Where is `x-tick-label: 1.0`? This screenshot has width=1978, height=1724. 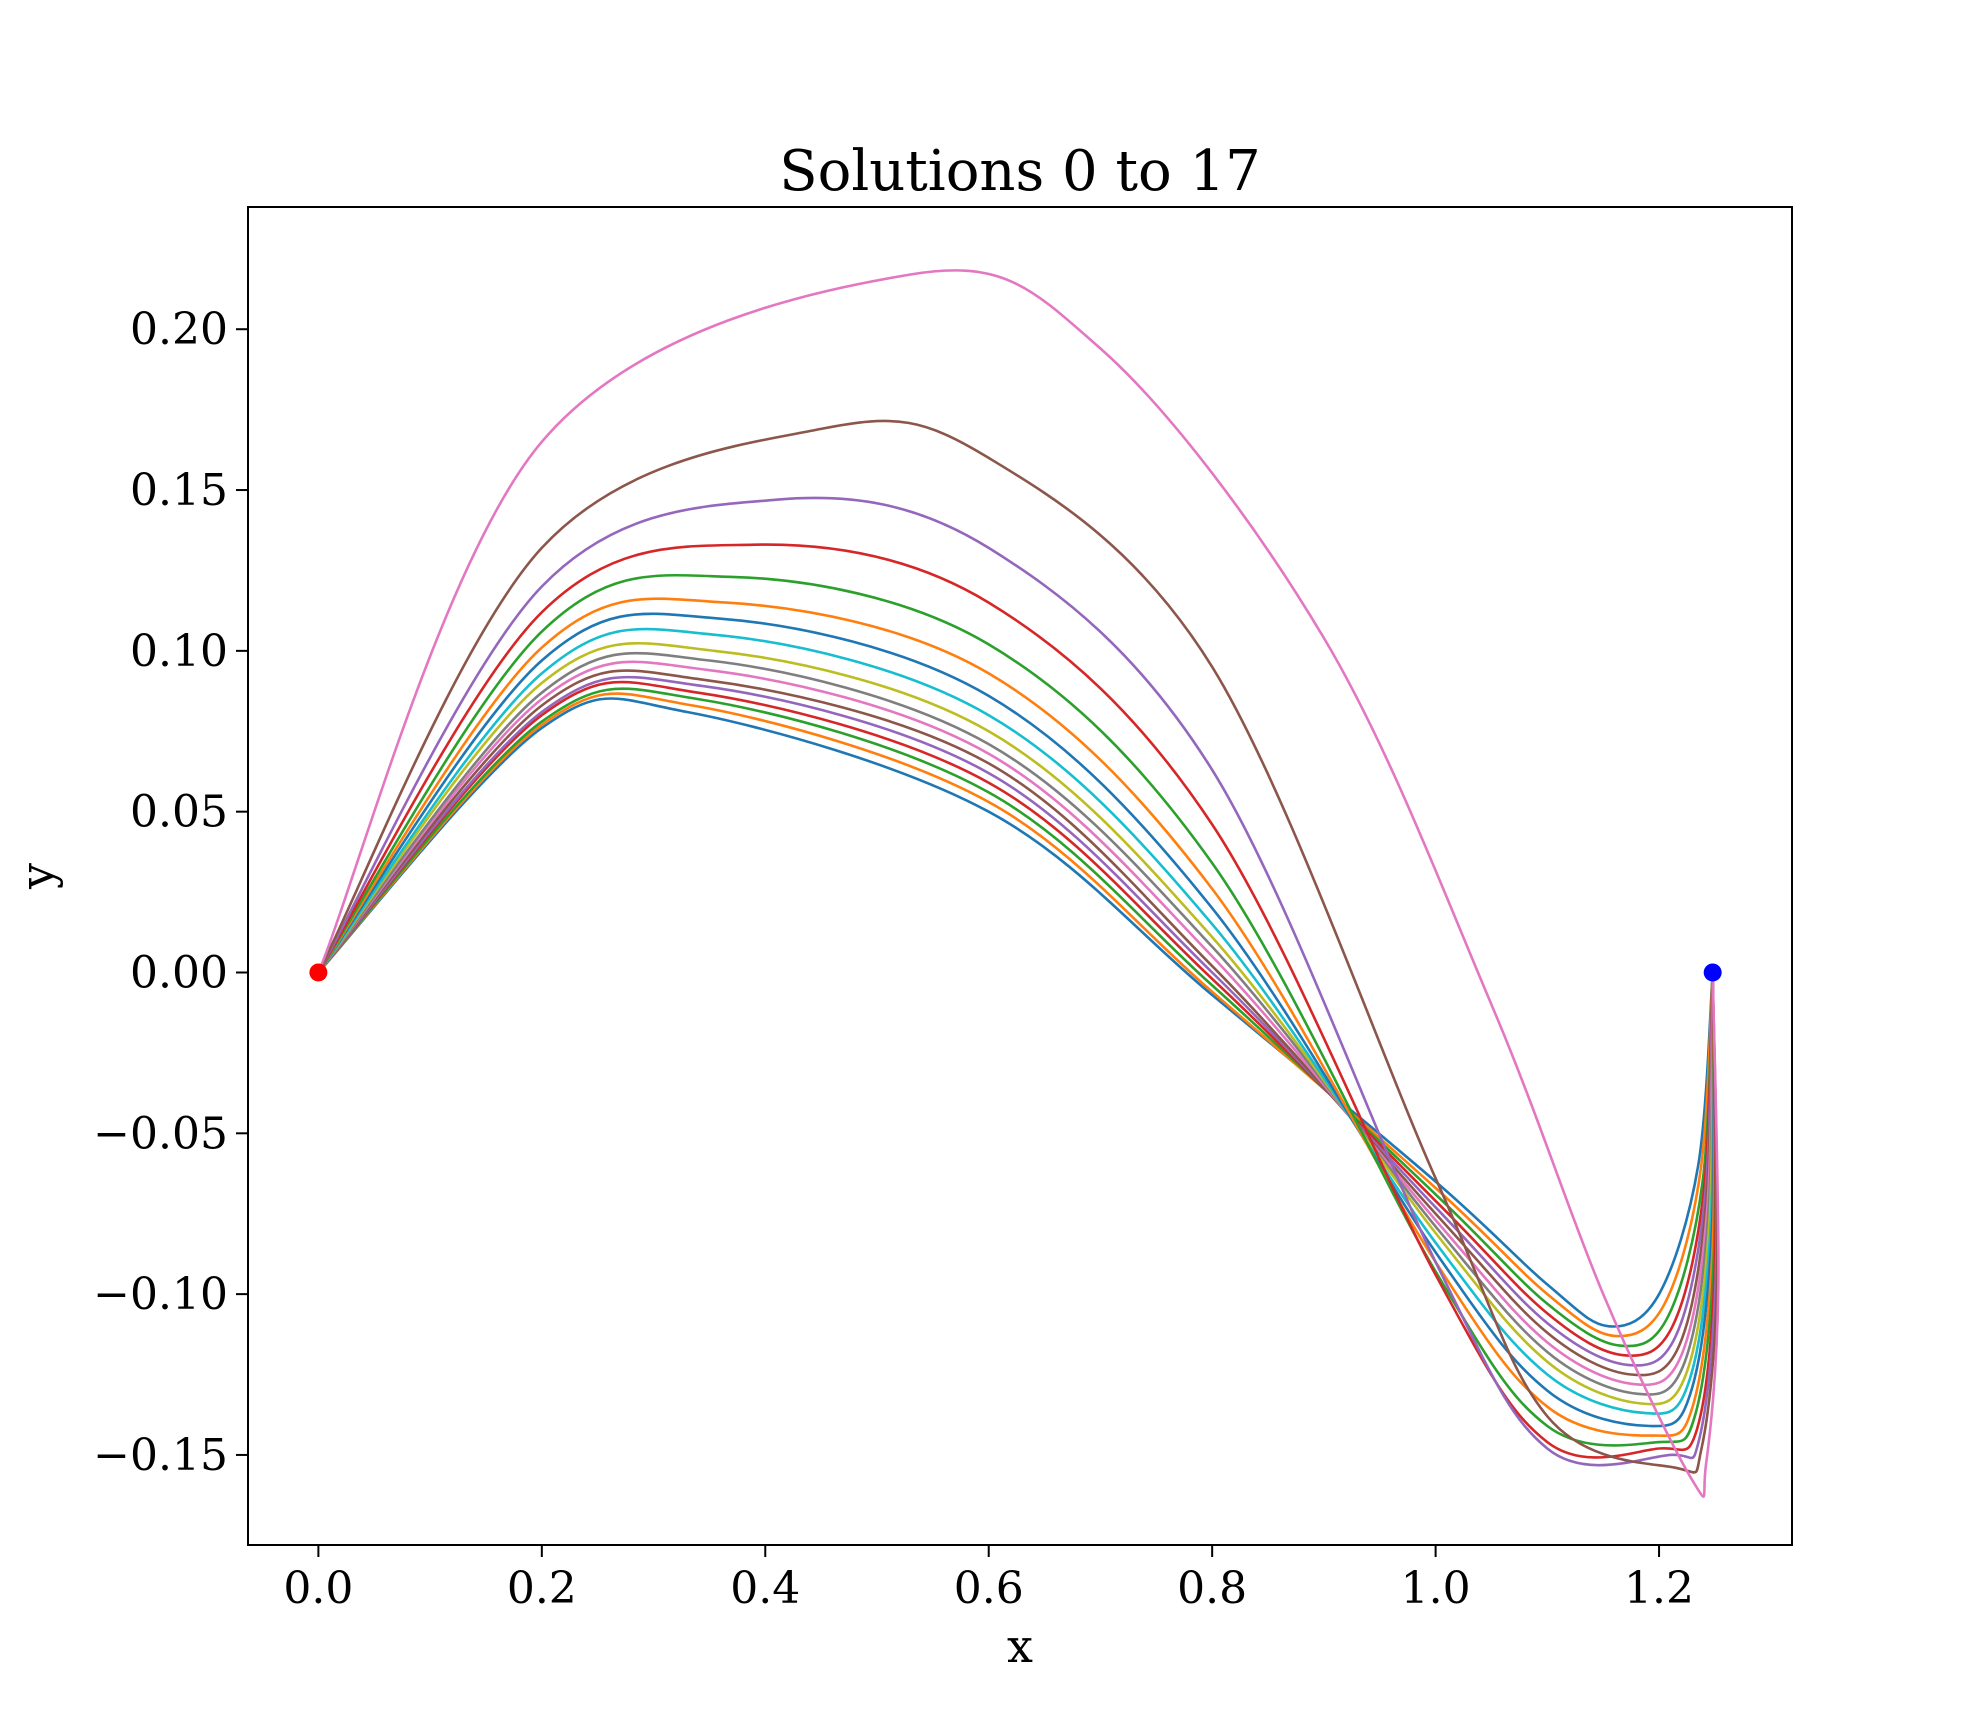 x-tick-label: 1.0 is located at coordinates (1436, 1588).